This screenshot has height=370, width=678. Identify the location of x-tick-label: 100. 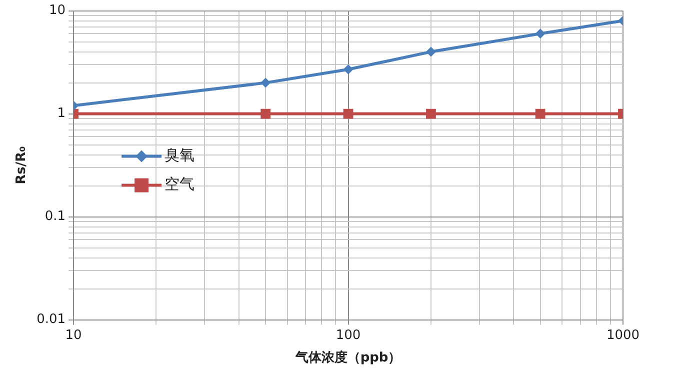
(348, 335).